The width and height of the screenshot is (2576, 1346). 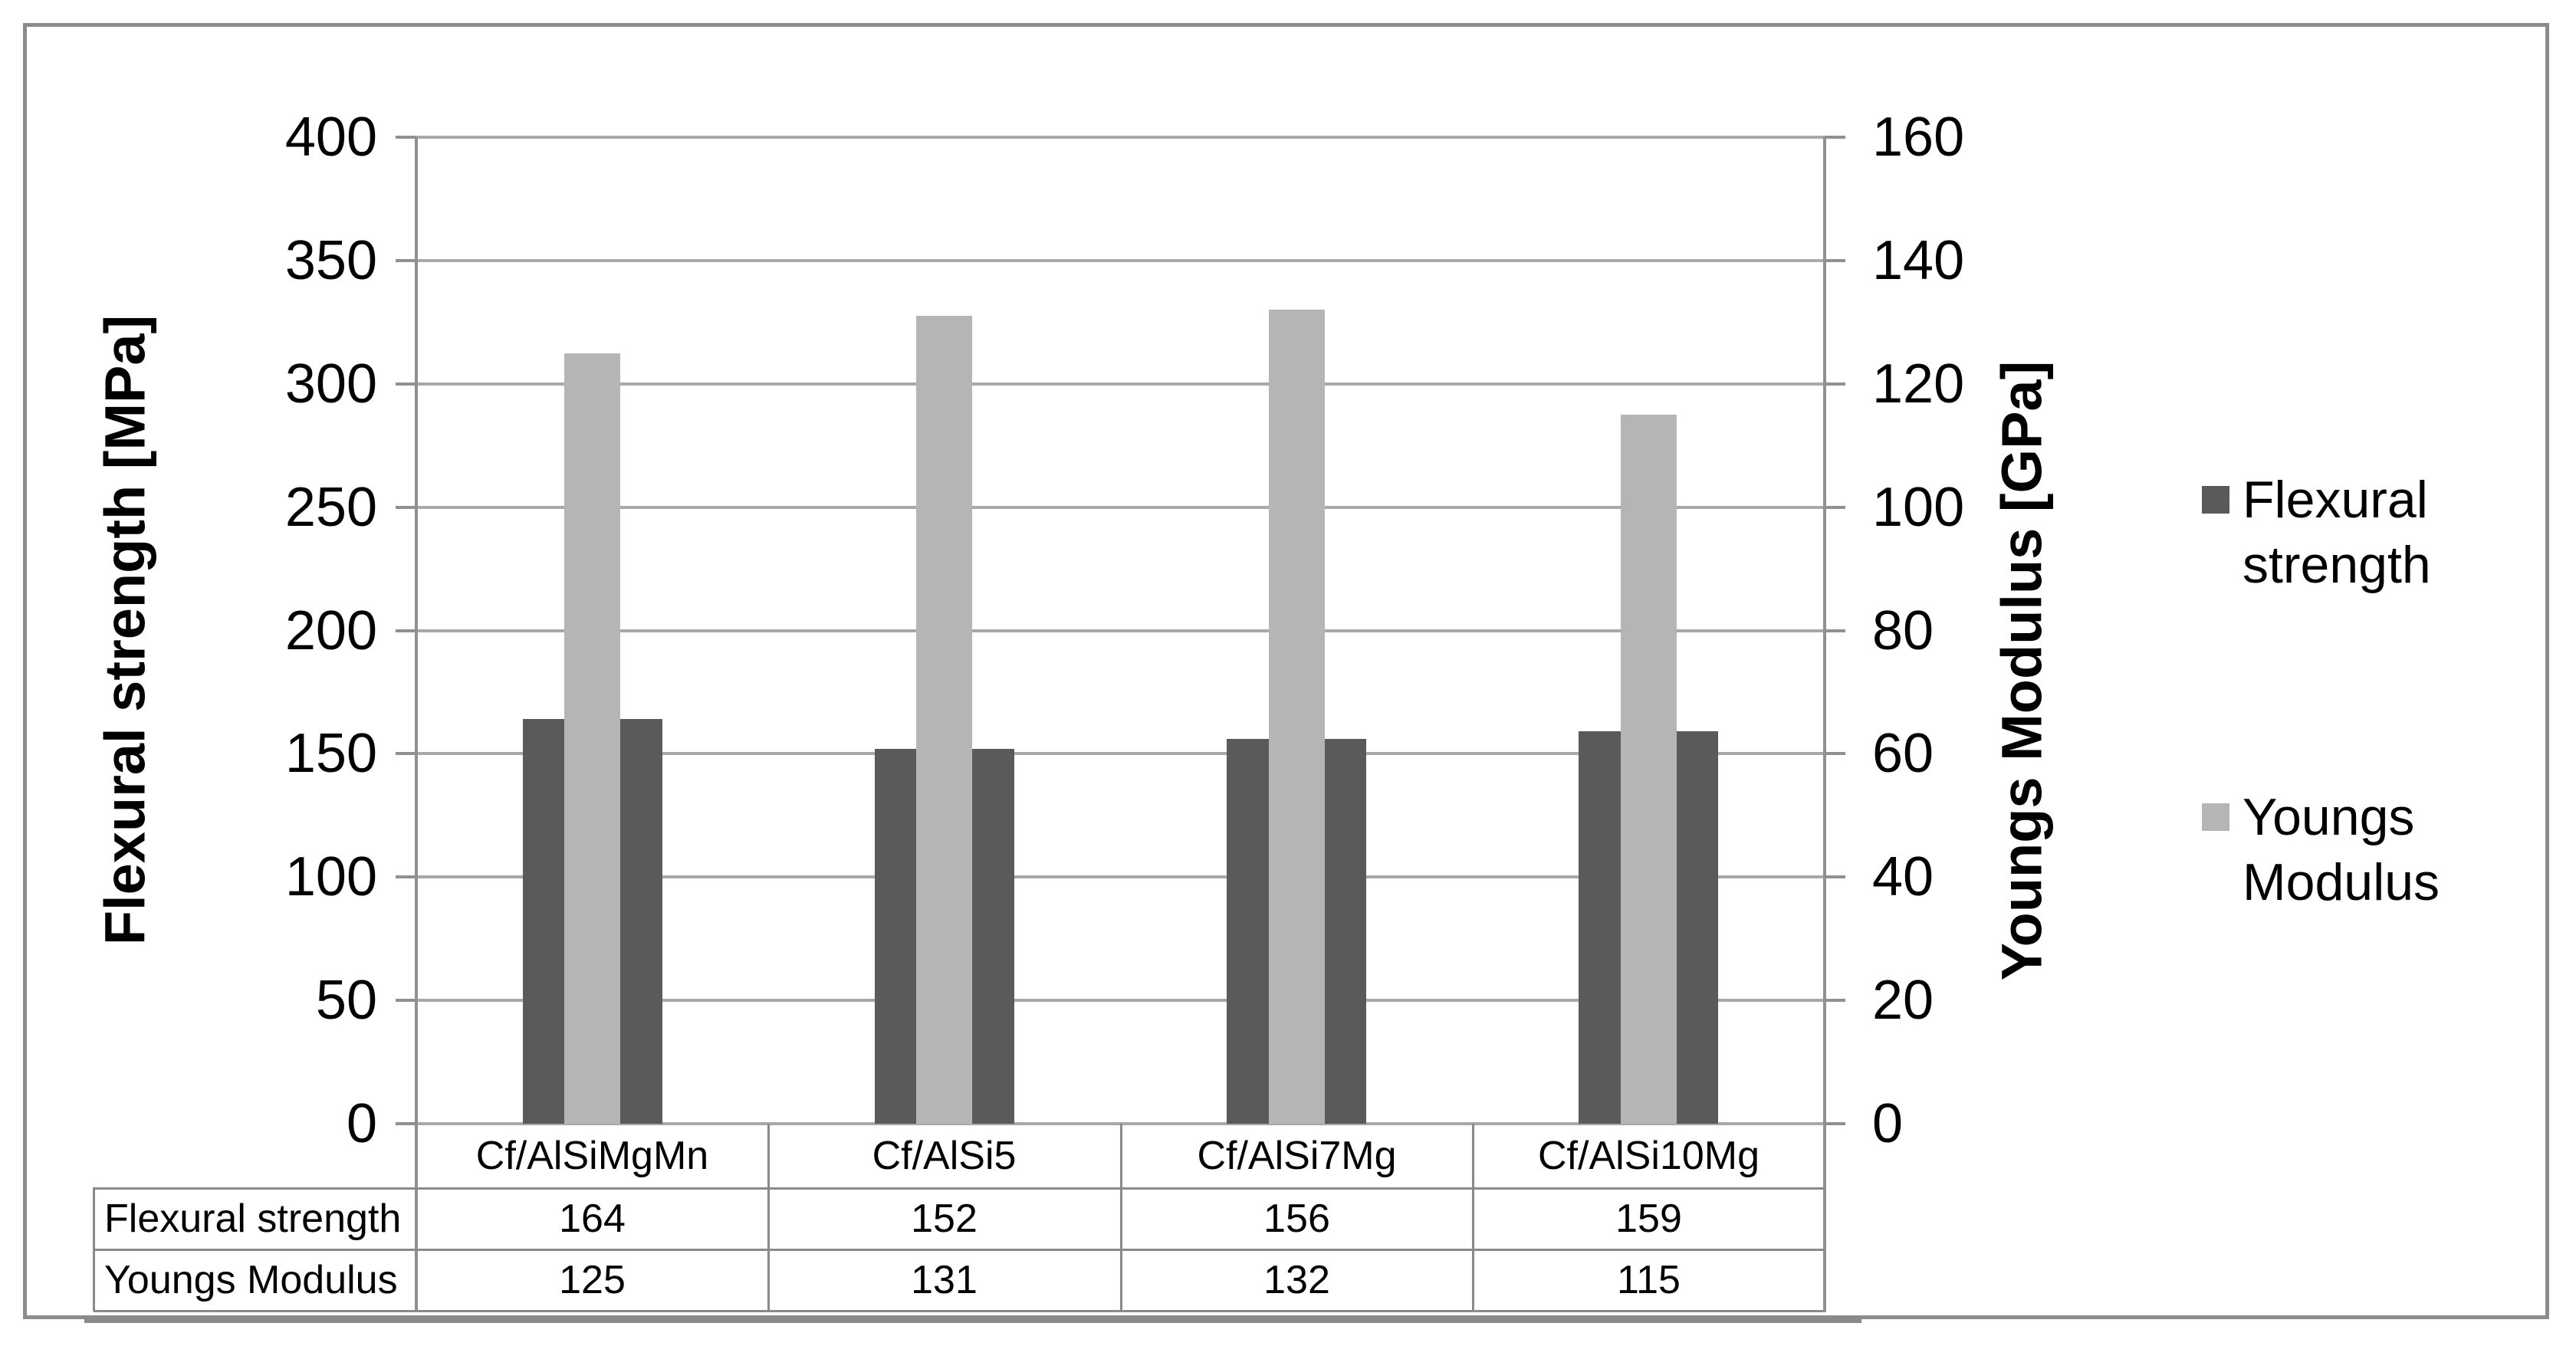 What do you see at coordinates (125, 630) in the screenshot?
I see `left-axis-title: Flexural strength [MPa]` at bounding box center [125, 630].